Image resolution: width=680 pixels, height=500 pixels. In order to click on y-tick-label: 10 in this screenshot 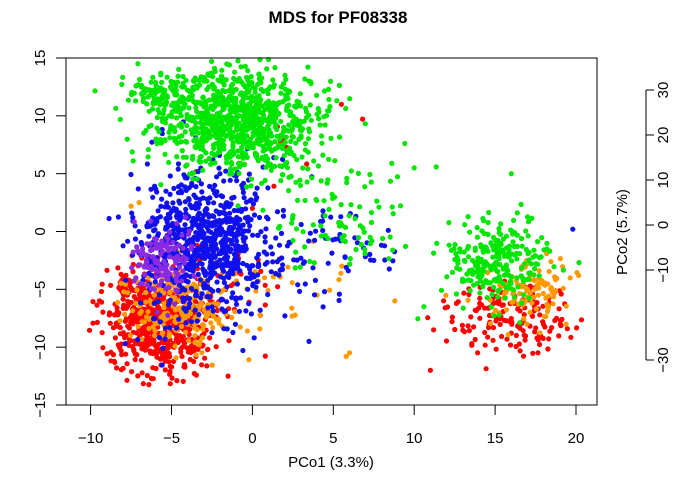, I will do `click(40, 115)`.